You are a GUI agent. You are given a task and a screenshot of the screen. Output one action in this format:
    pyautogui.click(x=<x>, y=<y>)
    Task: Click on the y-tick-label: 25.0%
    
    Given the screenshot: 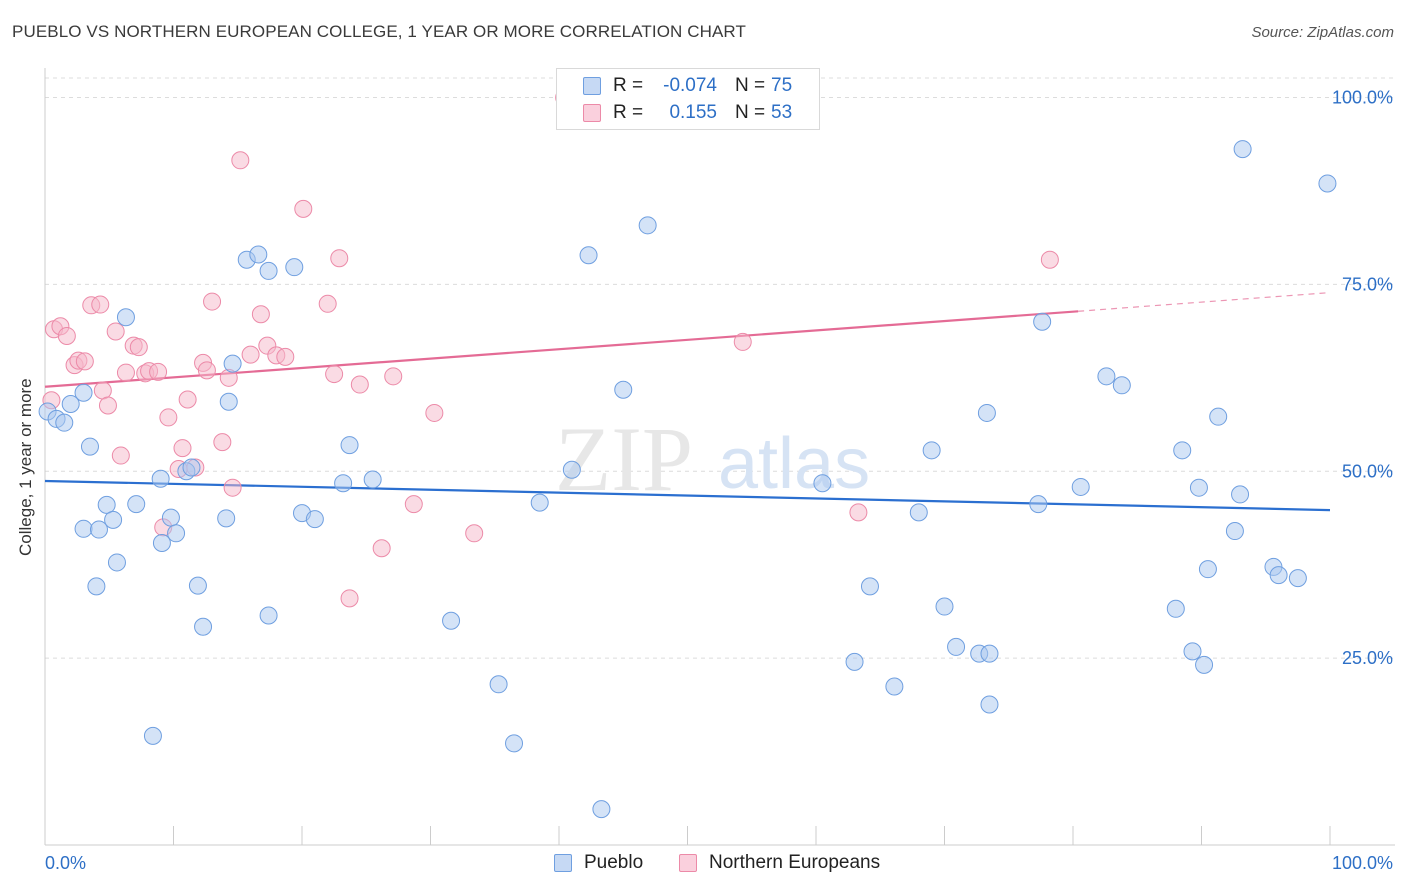 What is the action you would take?
    pyautogui.click(x=1367, y=658)
    